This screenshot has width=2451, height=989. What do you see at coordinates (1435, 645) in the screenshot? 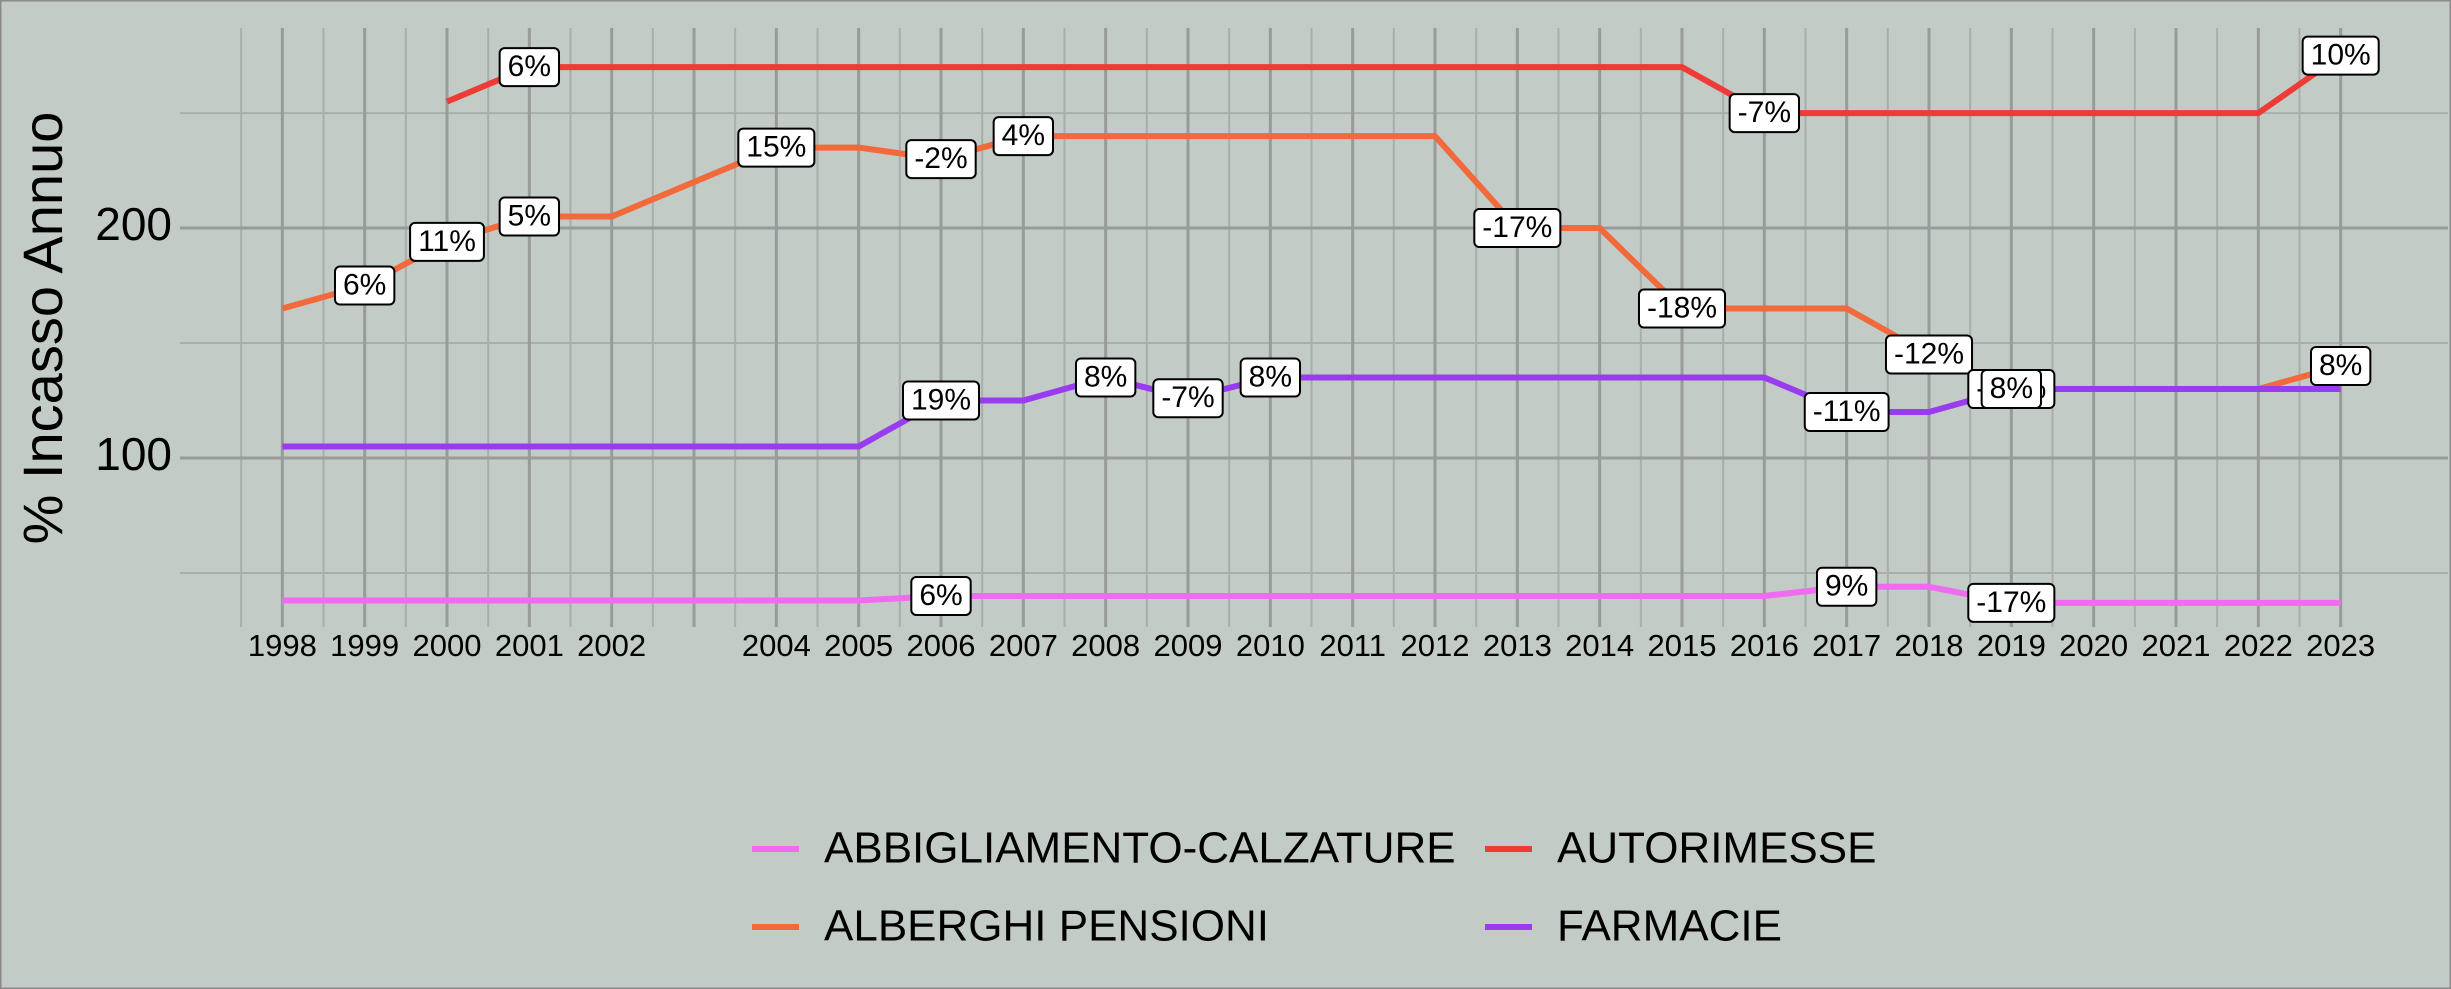
I see `x-tick-label: 2012` at bounding box center [1435, 645].